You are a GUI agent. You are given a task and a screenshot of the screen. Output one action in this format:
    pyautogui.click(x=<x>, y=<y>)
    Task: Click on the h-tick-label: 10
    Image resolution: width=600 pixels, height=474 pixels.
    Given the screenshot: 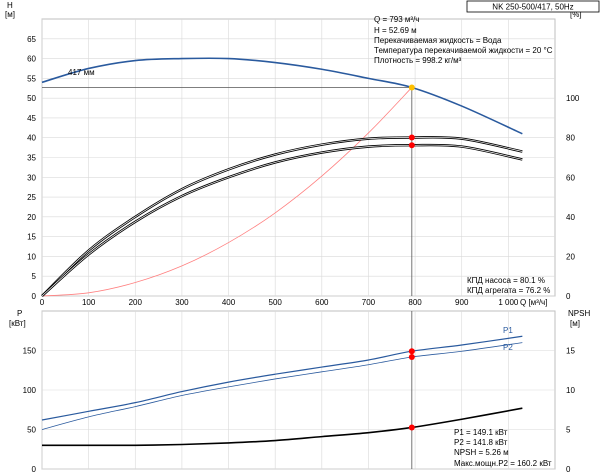 What is the action you would take?
    pyautogui.click(x=31, y=256)
    